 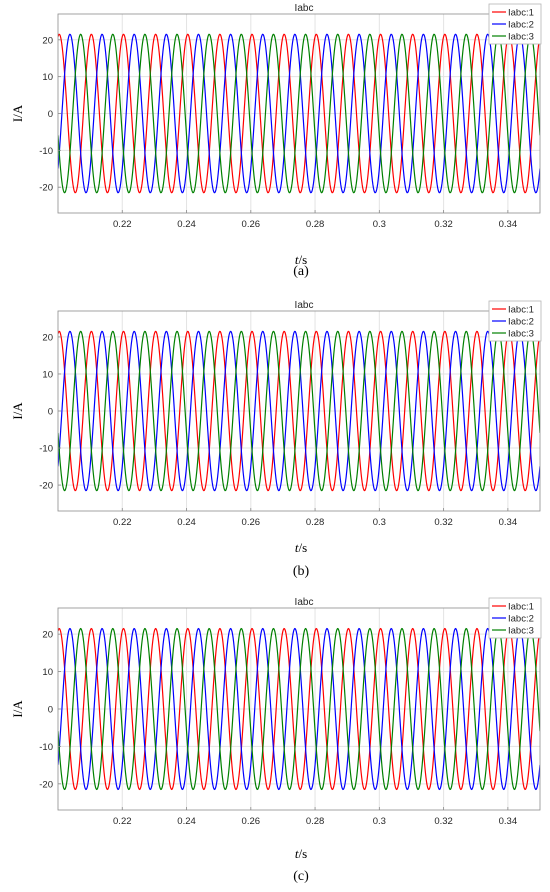 What do you see at coordinates (301, 876) in the screenshot?
I see `panel-caption: (c)` at bounding box center [301, 876].